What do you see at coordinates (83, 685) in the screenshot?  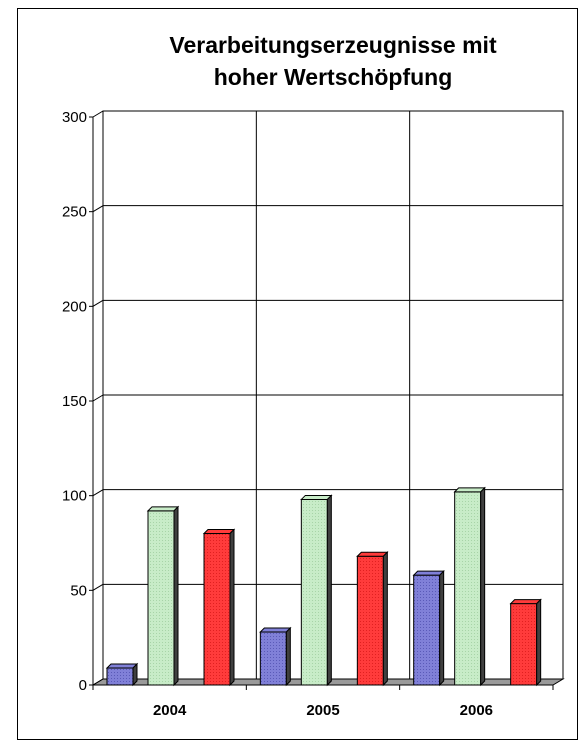 I see `y-tick-label: 0` at bounding box center [83, 685].